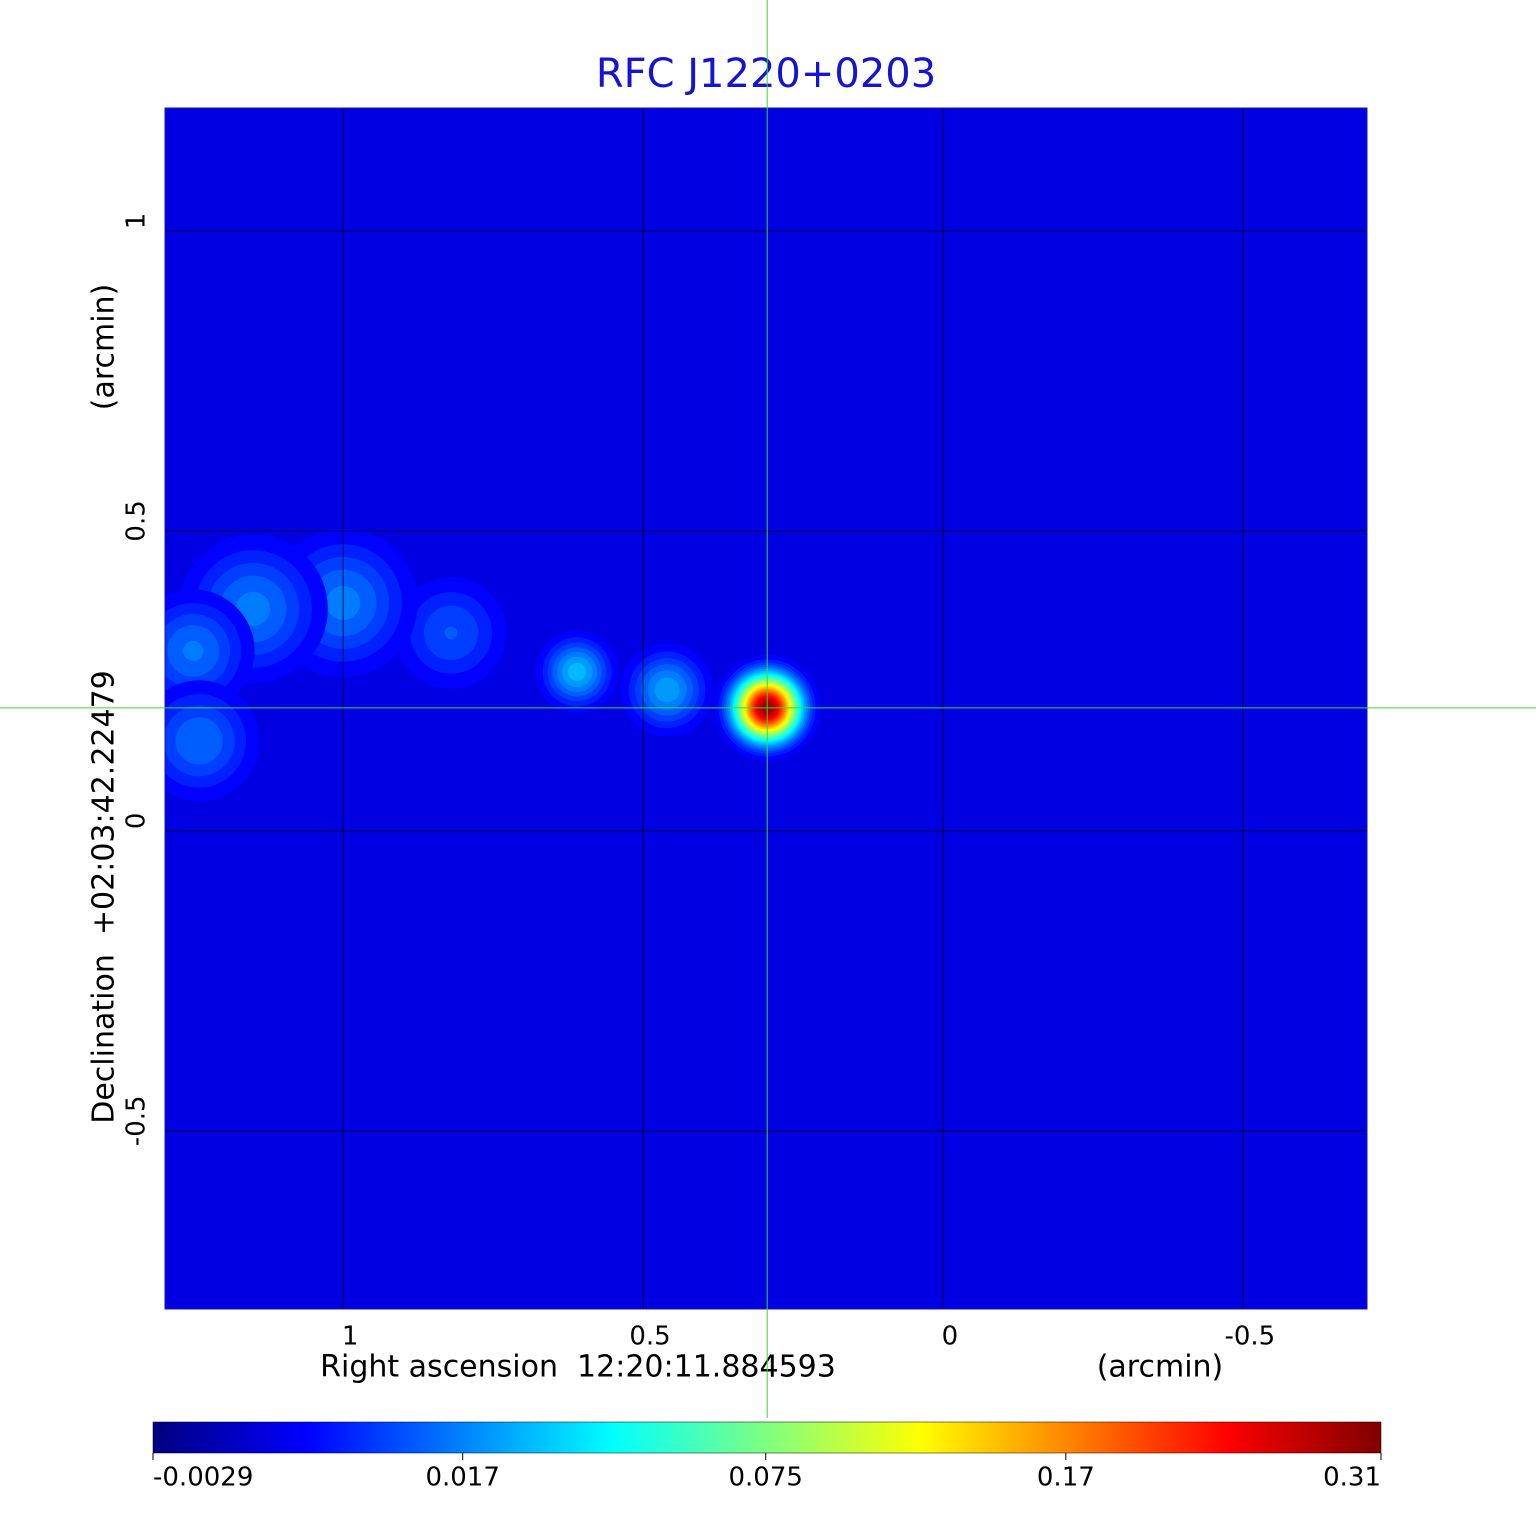  I want to click on y-tick-label: 0, so click(137, 821).